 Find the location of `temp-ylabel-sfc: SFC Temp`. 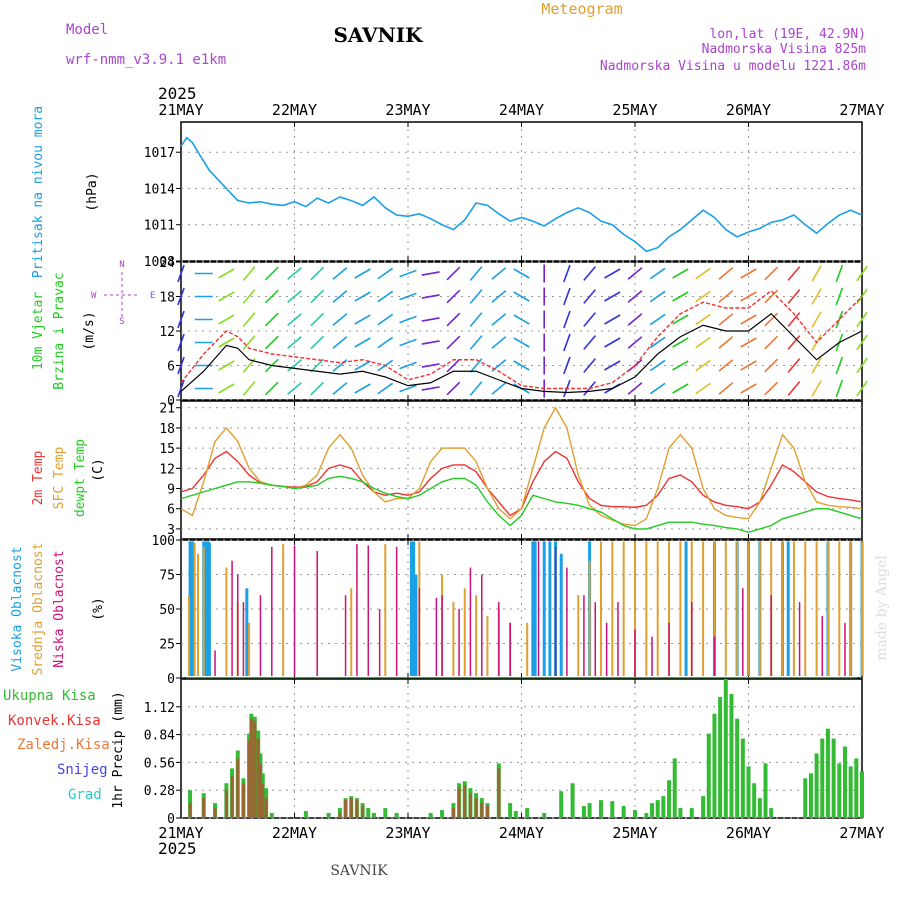

temp-ylabel-sfc: SFC Temp is located at coordinates (59, 478).